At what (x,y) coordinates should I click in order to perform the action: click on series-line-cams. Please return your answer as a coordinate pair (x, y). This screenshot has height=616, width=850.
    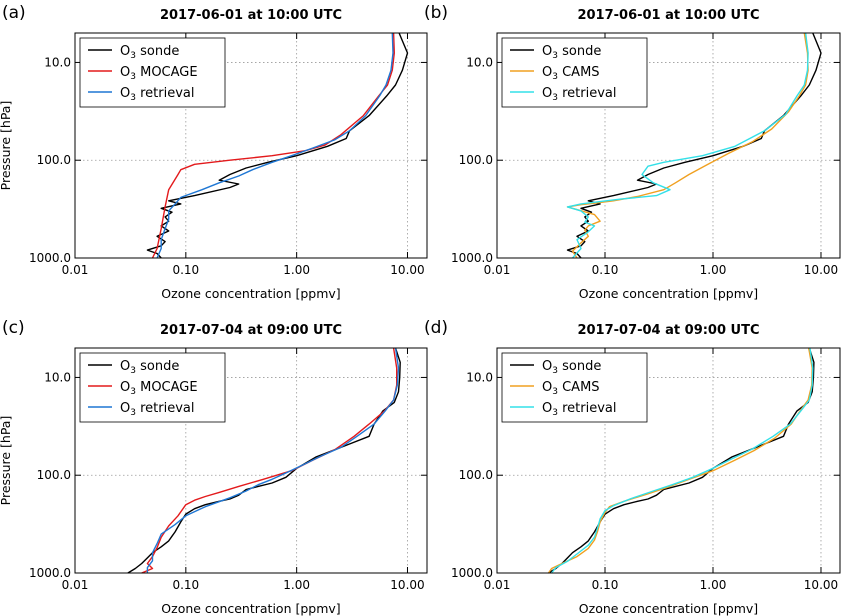
    Looking at the image, I should click on (687, 145).